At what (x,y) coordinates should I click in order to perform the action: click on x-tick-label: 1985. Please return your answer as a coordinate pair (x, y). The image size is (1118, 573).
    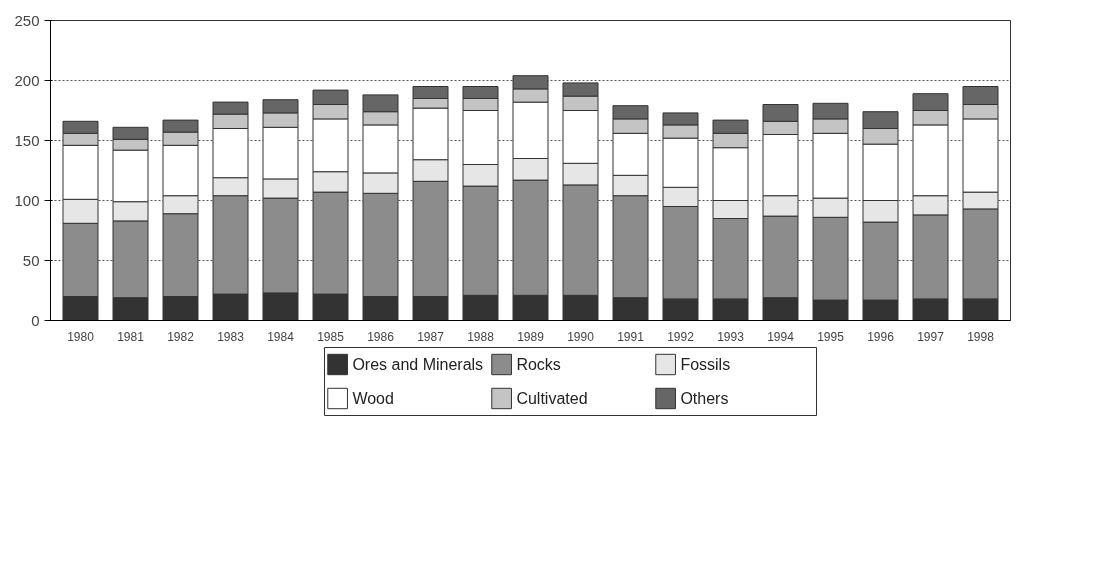
    Looking at the image, I should click on (331, 336).